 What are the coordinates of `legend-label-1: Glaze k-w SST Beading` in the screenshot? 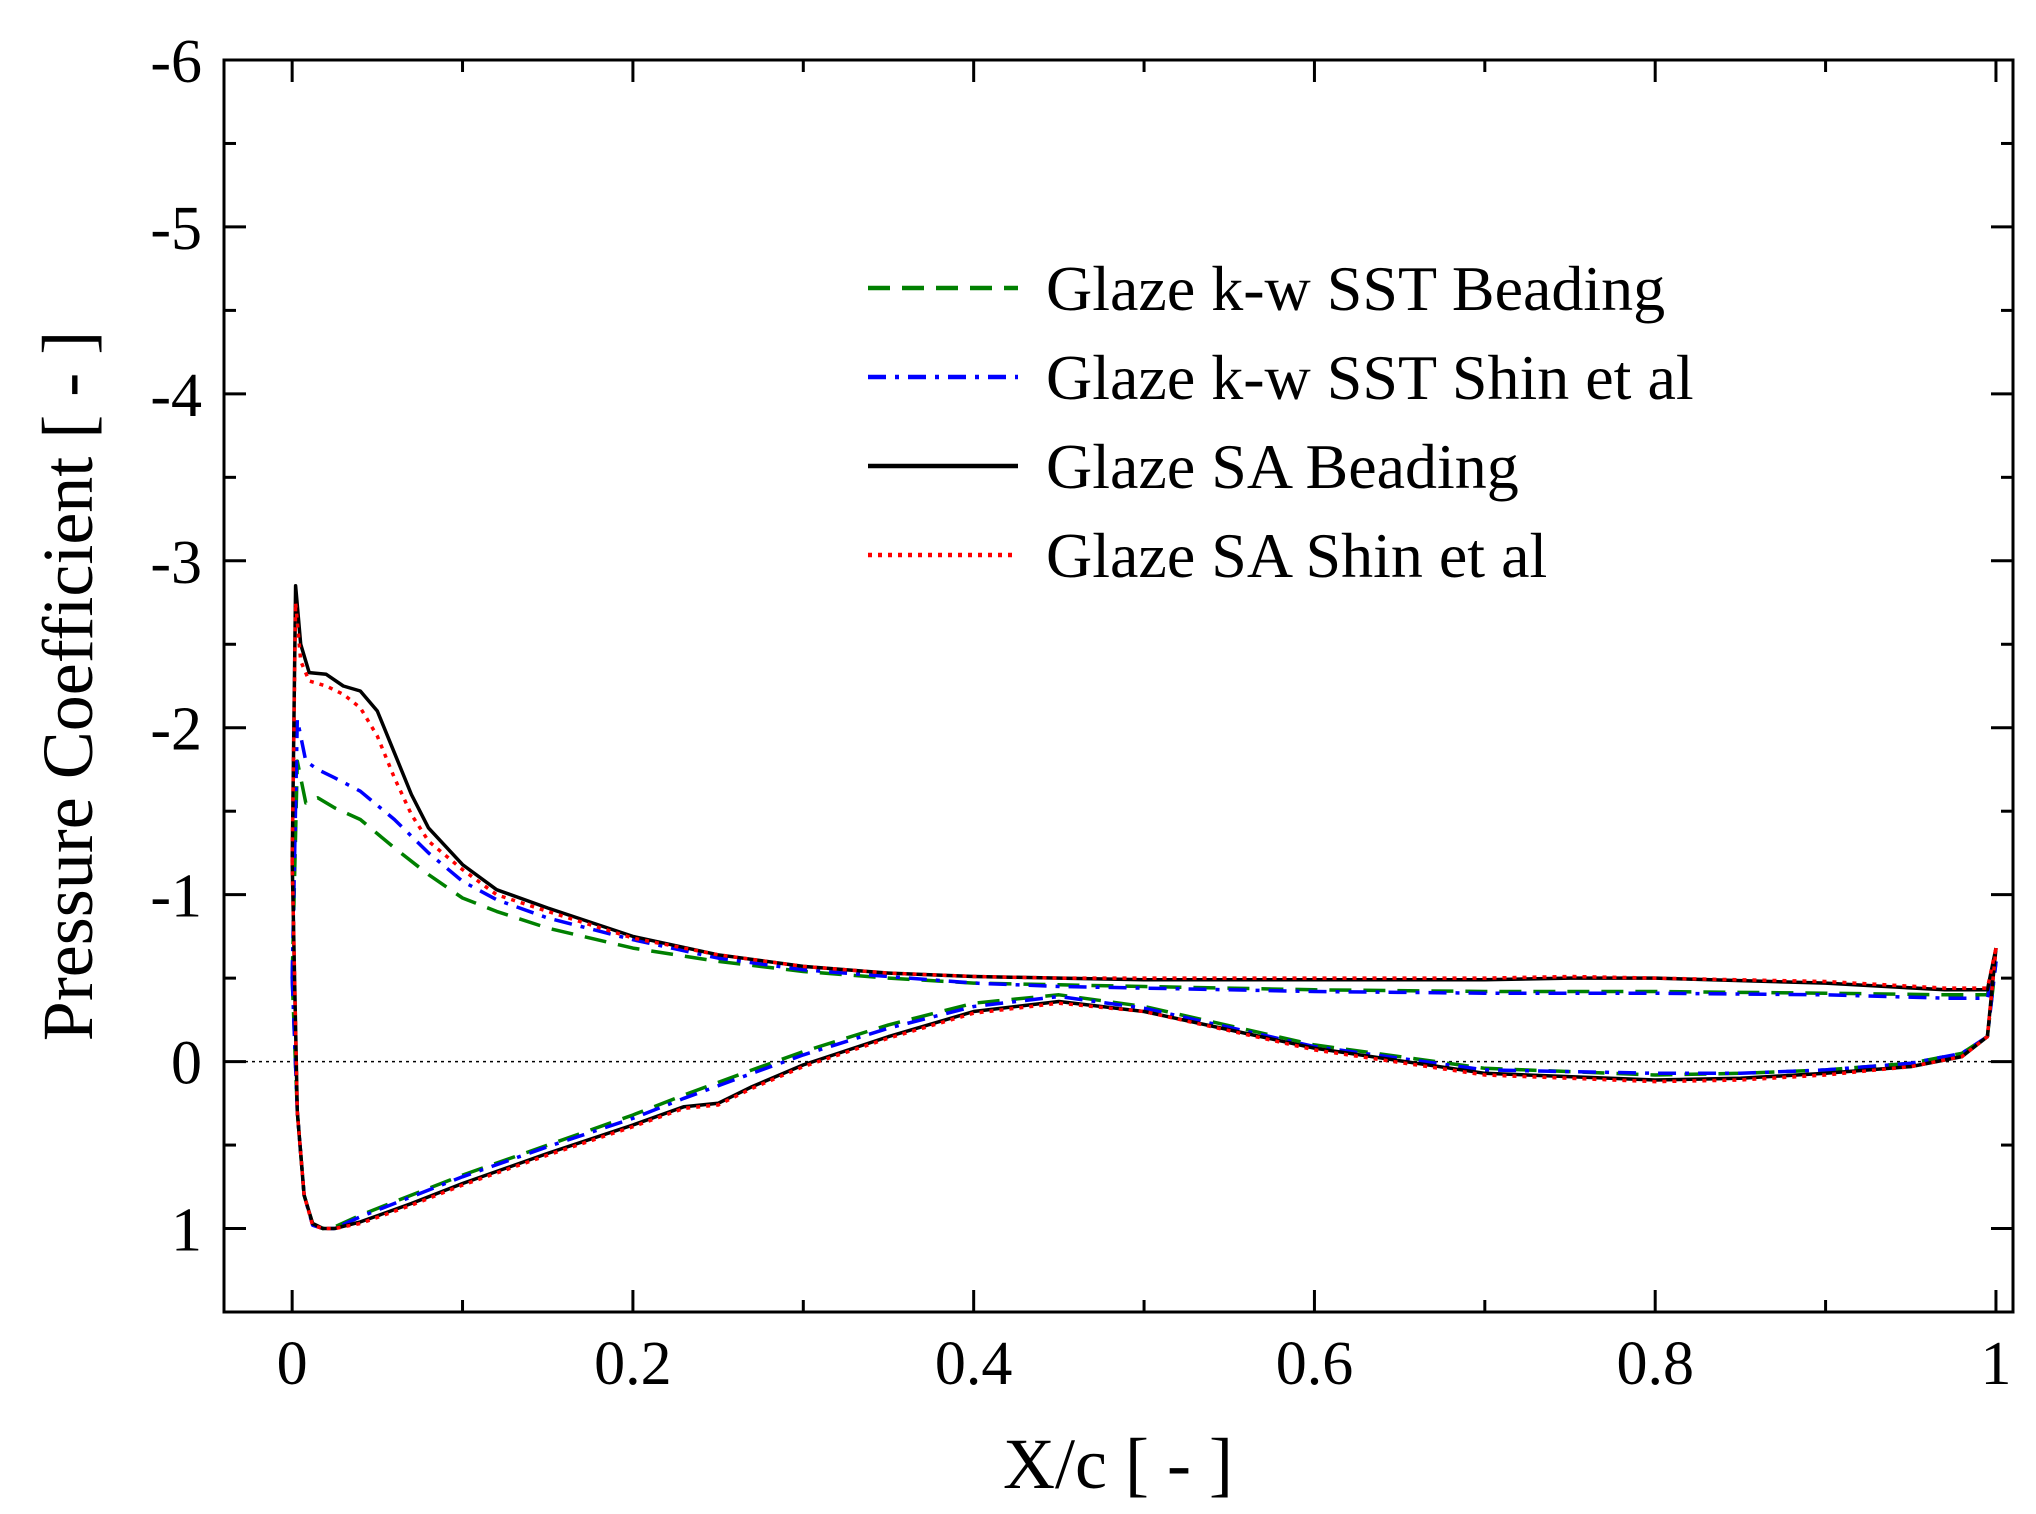 It's located at (1355, 288).